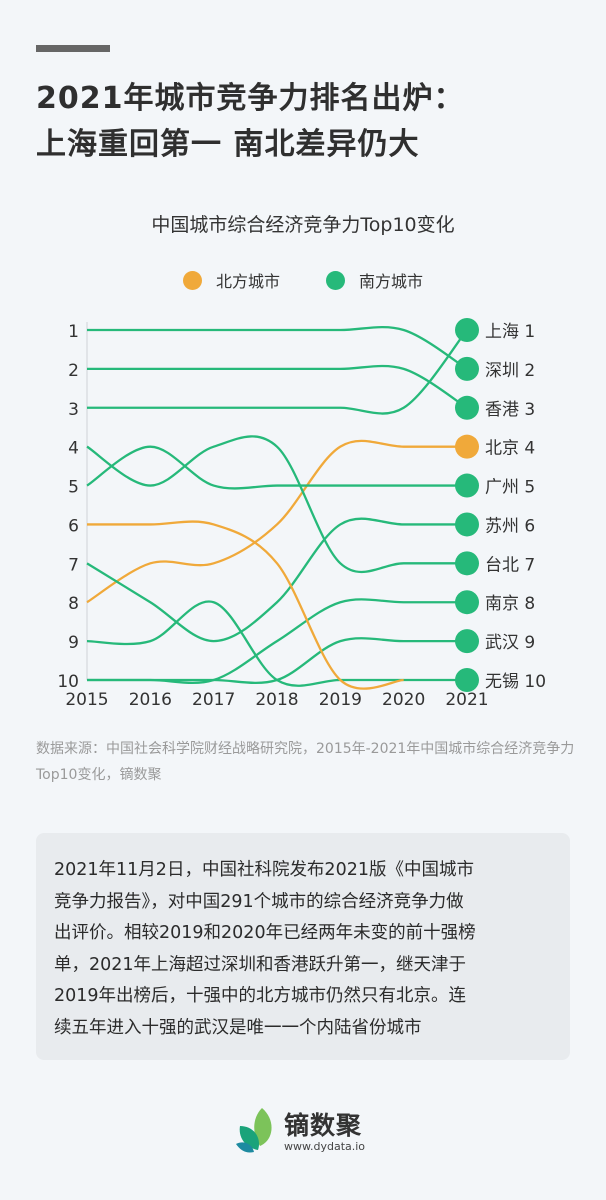 The image size is (606, 1200). What do you see at coordinates (150, 700) in the screenshot?
I see `x-tick-label: 2016` at bounding box center [150, 700].